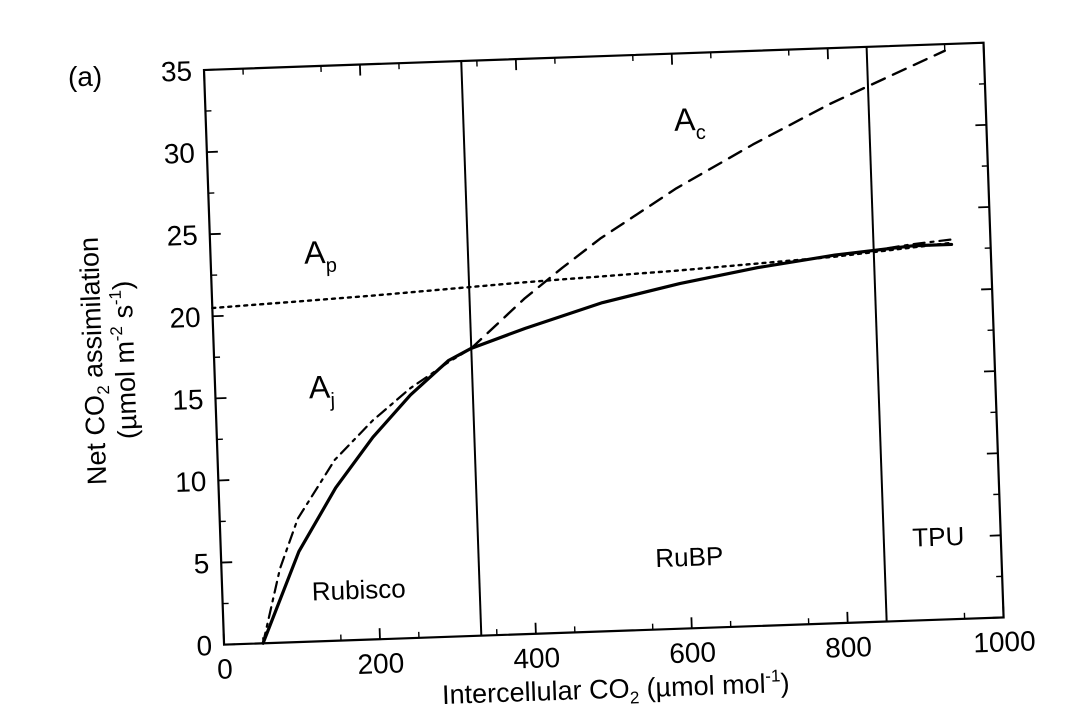  I want to click on x-tick-label: 200, so click(381, 663).